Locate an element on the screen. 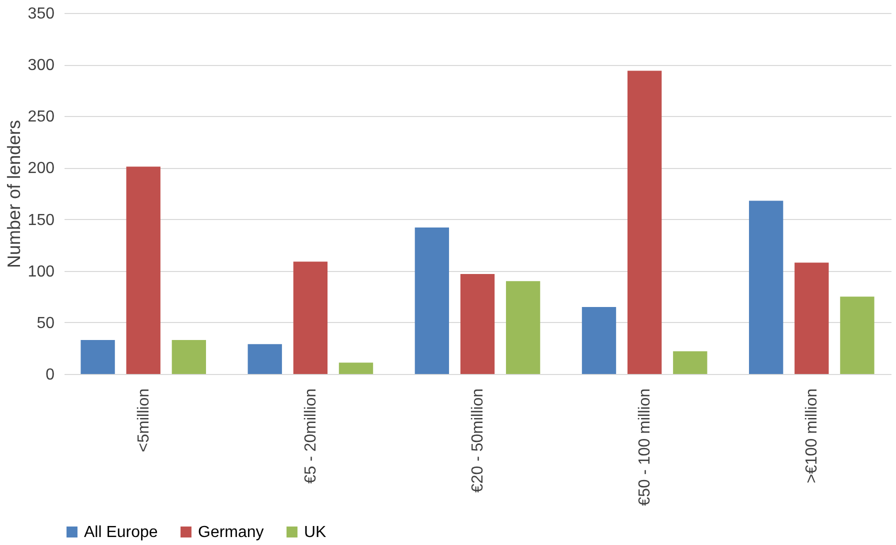  y-axis-title: Number of lenders is located at coordinates (14, 194).